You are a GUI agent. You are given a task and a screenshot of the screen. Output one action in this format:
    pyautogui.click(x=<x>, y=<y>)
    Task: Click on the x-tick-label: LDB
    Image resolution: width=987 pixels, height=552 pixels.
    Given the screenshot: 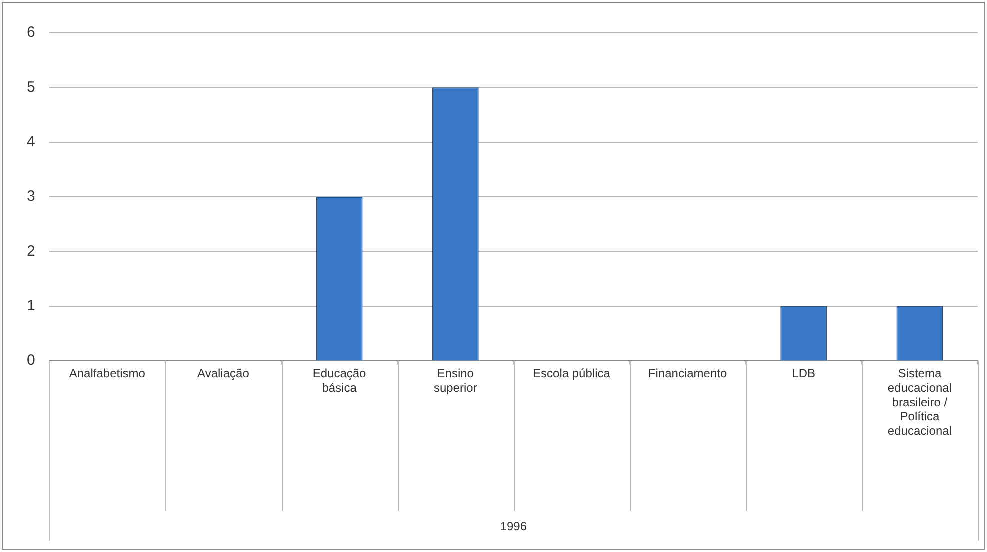 What is the action you would take?
    pyautogui.click(x=804, y=373)
    